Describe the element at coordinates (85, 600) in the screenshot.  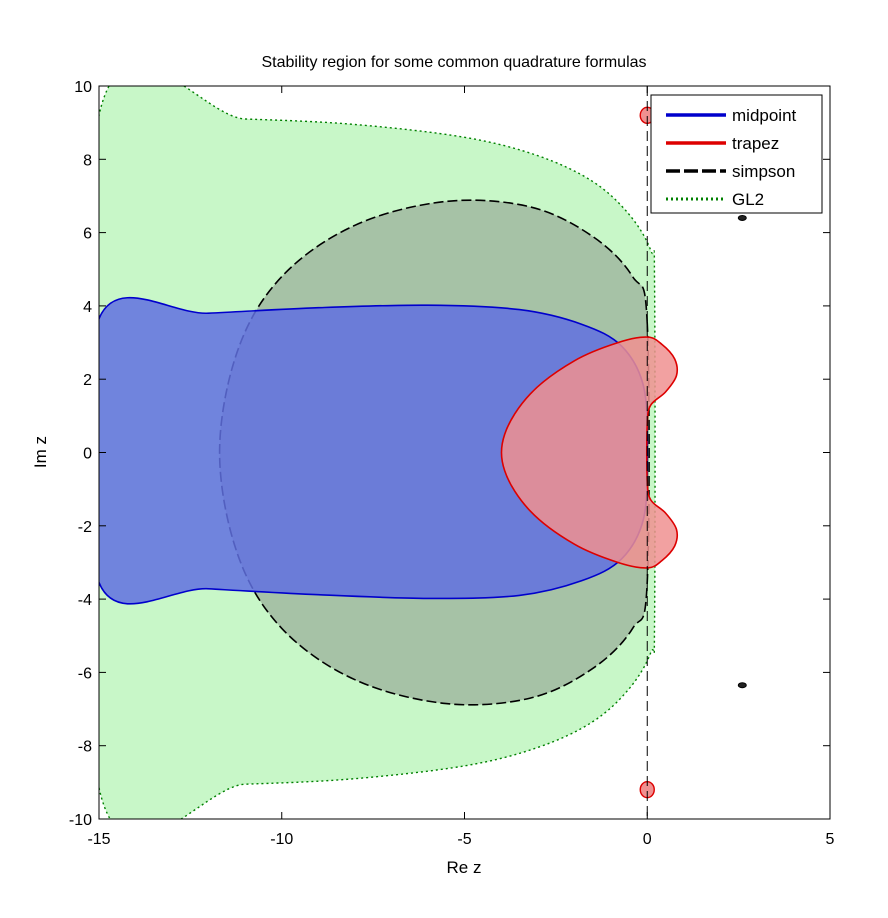
I see `y-tick-label: -4` at that location.